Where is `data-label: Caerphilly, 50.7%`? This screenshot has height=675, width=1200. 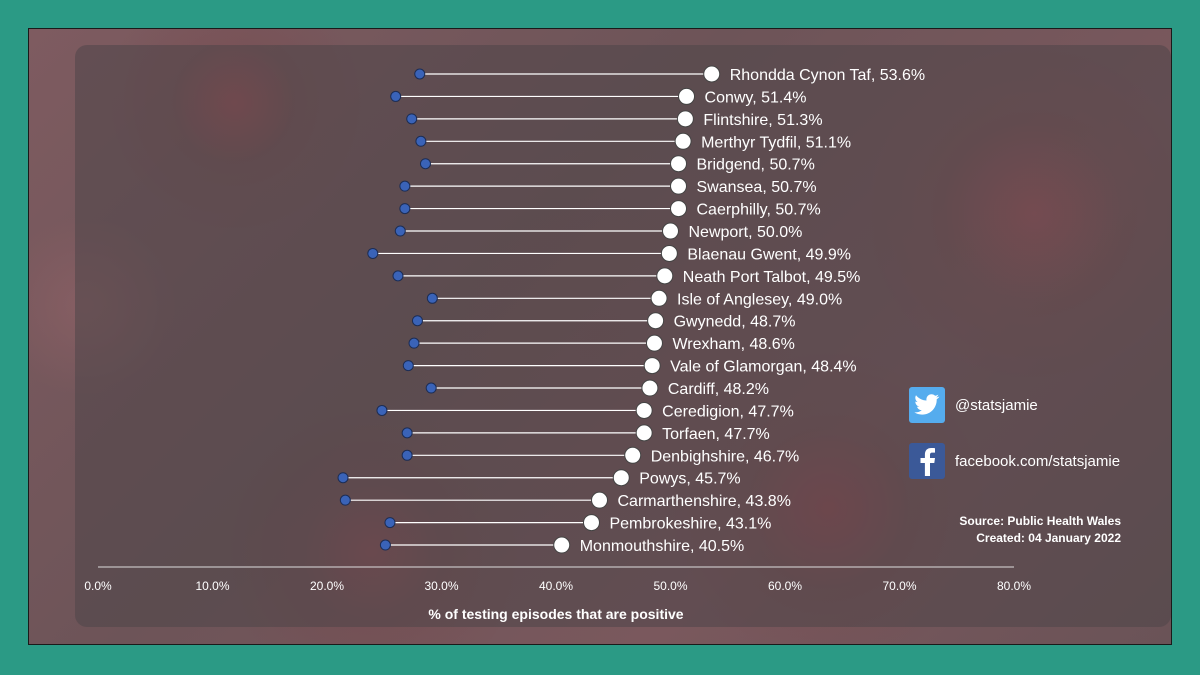
data-label: Caerphilly, 50.7% is located at coordinates (759, 210).